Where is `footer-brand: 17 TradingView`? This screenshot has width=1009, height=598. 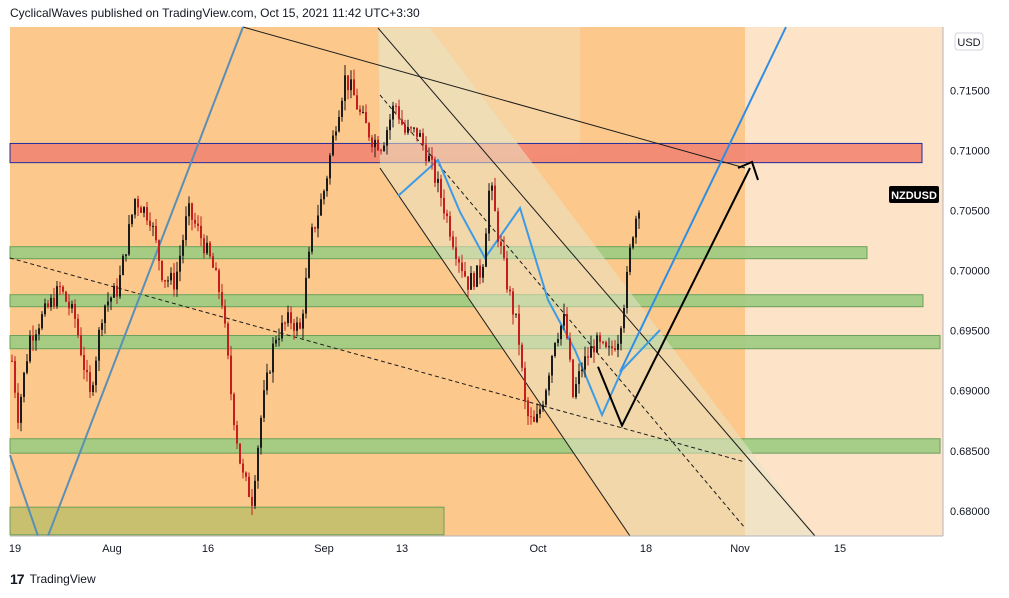
footer-brand: 17 TradingView is located at coordinates (53, 579).